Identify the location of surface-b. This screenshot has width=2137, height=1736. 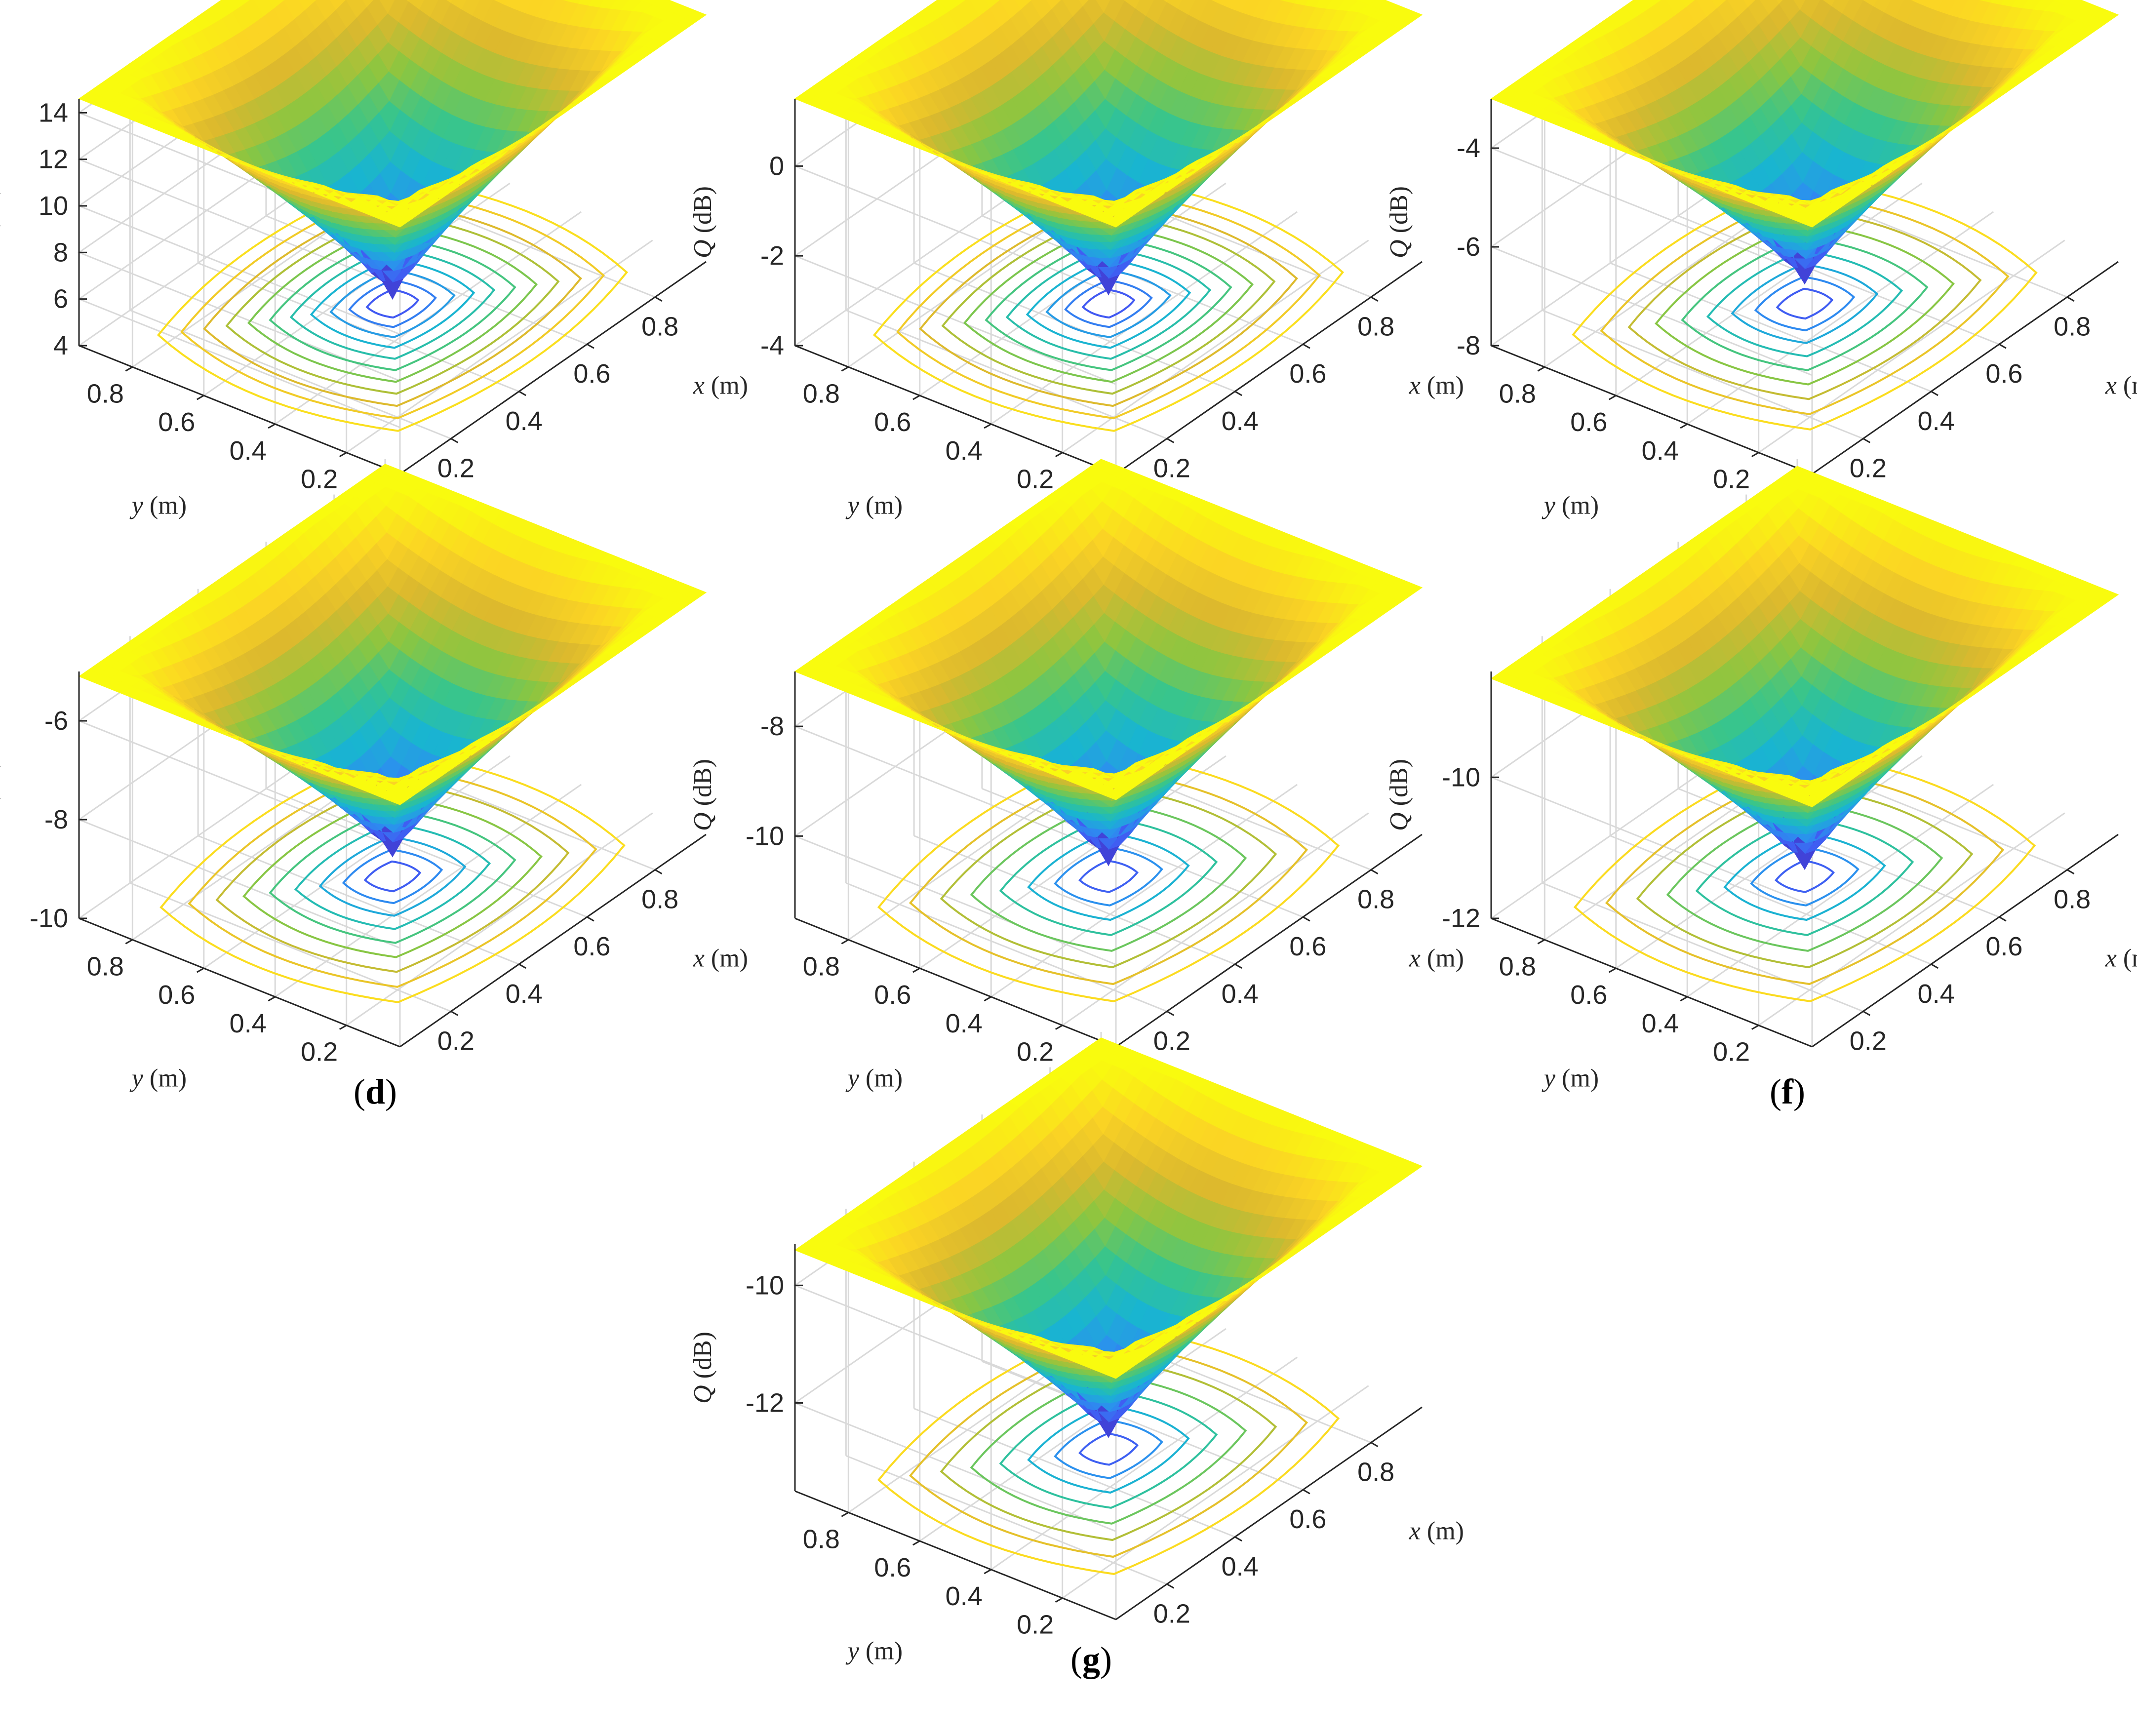
(1108, 148).